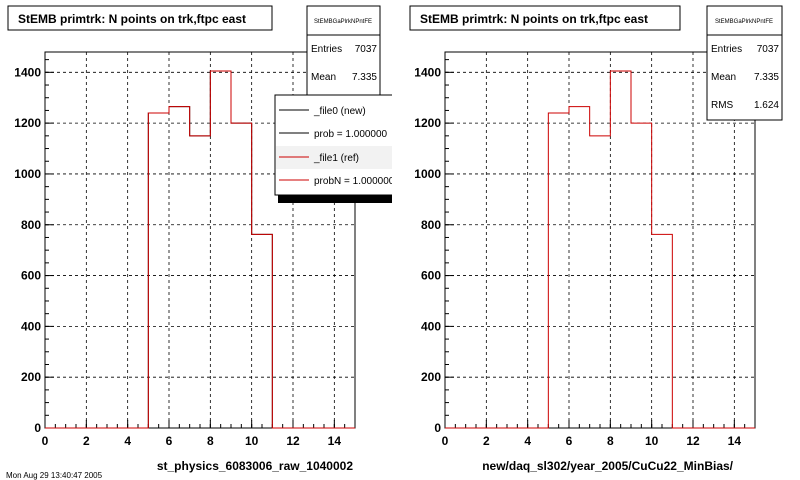 The height and width of the screenshot is (480, 800). I want to click on right-title-box, so click(545, 18).